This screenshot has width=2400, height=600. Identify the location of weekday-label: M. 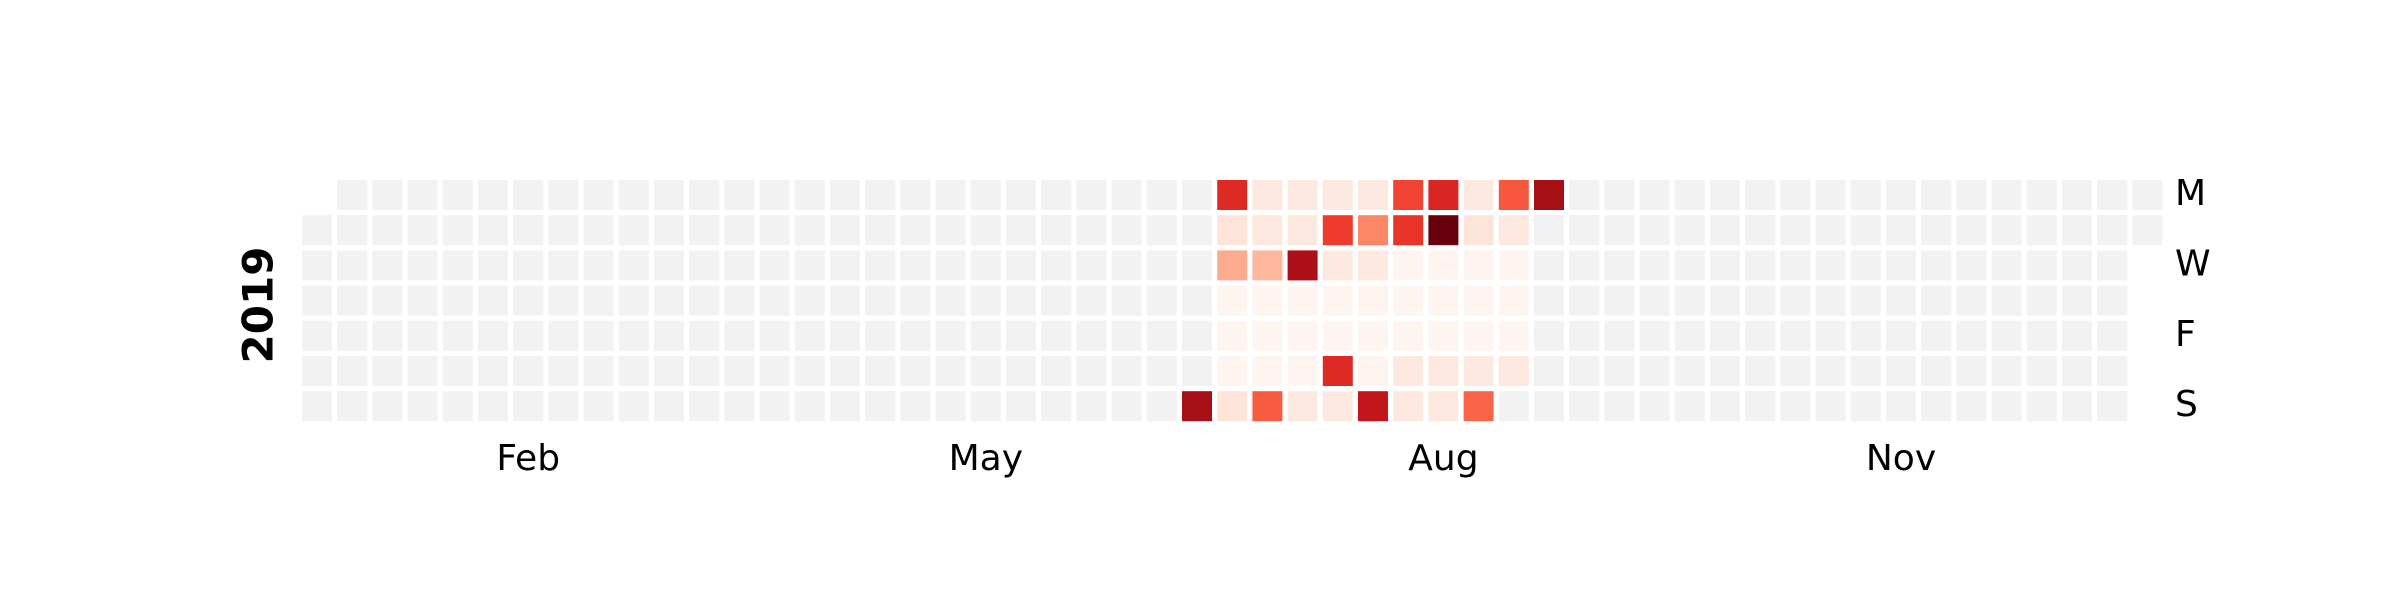
(2190, 193).